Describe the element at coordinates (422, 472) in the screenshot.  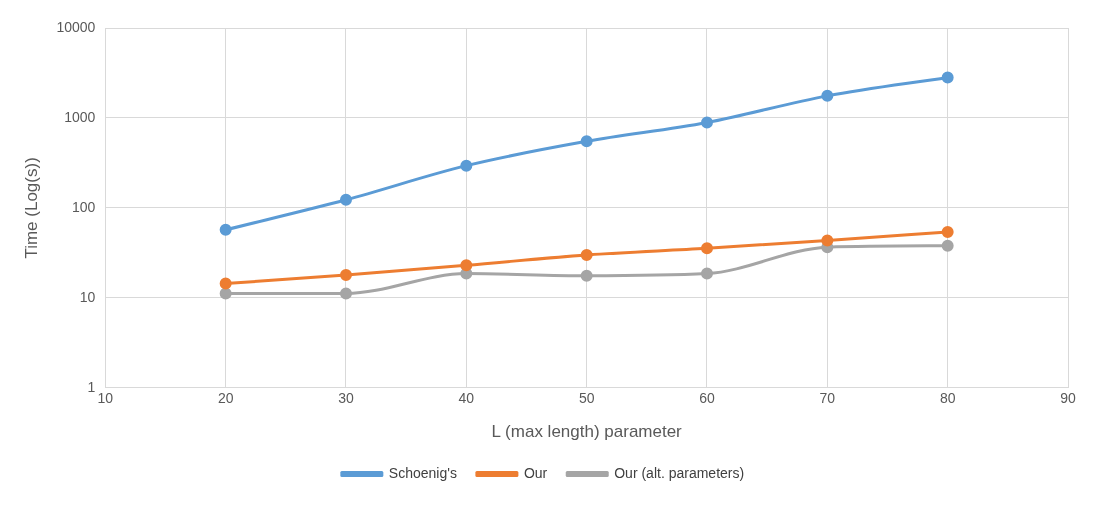
I see `legend-label: Schoenig's` at that location.